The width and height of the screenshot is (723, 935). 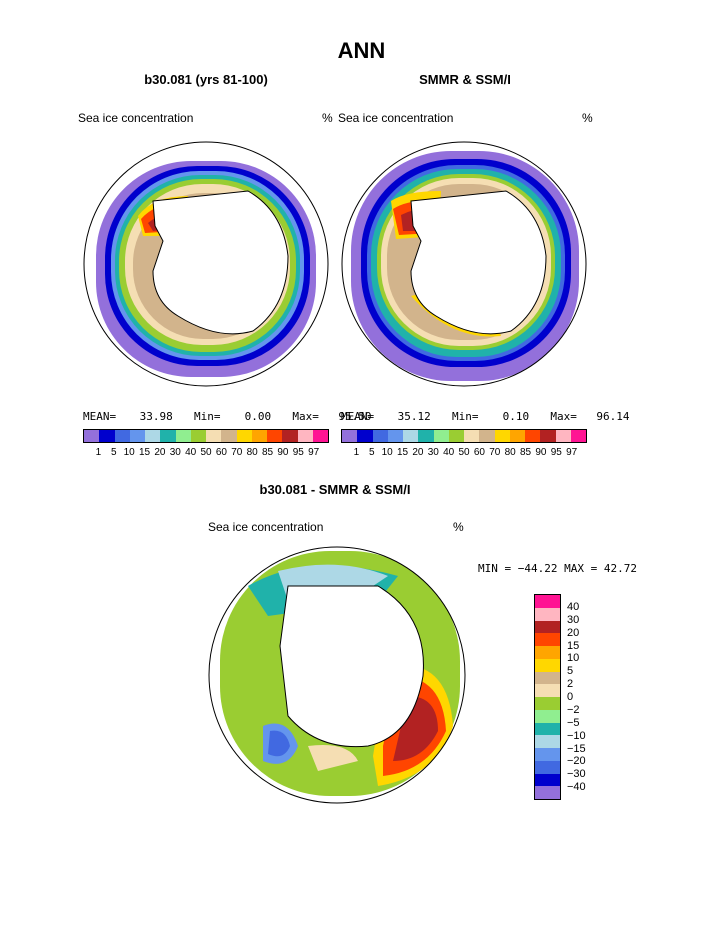 What do you see at coordinates (573, 632) in the screenshot?
I see `colorbar-tick-label: 20` at bounding box center [573, 632].